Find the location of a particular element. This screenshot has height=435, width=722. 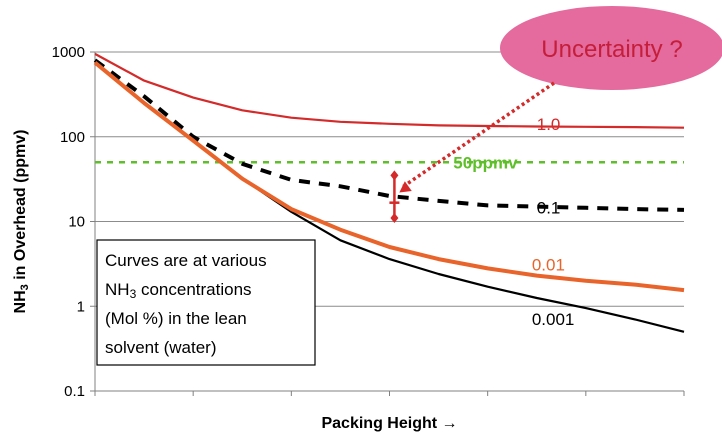

y-axis-label-rest: in Overhead (ppmv) is located at coordinates (20, 207).